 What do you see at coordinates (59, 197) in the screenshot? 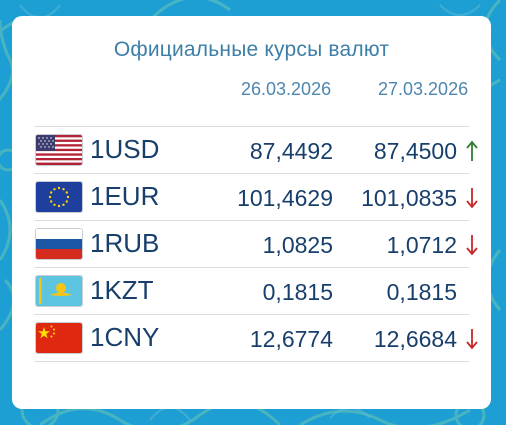
I see `eu-flag-icon` at bounding box center [59, 197].